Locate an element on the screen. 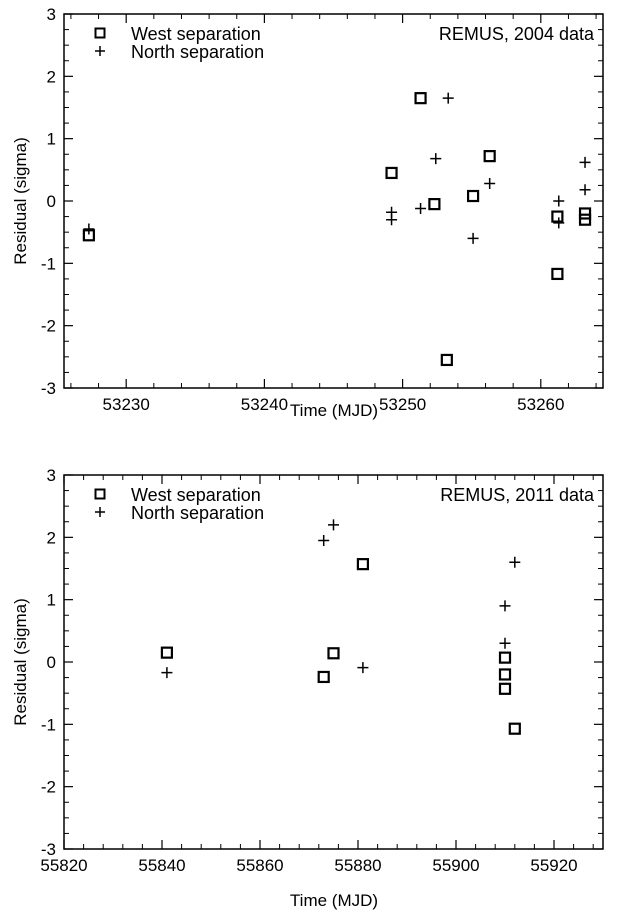 The height and width of the screenshot is (912, 617). x-tick-label: 55880 is located at coordinates (357, 865).